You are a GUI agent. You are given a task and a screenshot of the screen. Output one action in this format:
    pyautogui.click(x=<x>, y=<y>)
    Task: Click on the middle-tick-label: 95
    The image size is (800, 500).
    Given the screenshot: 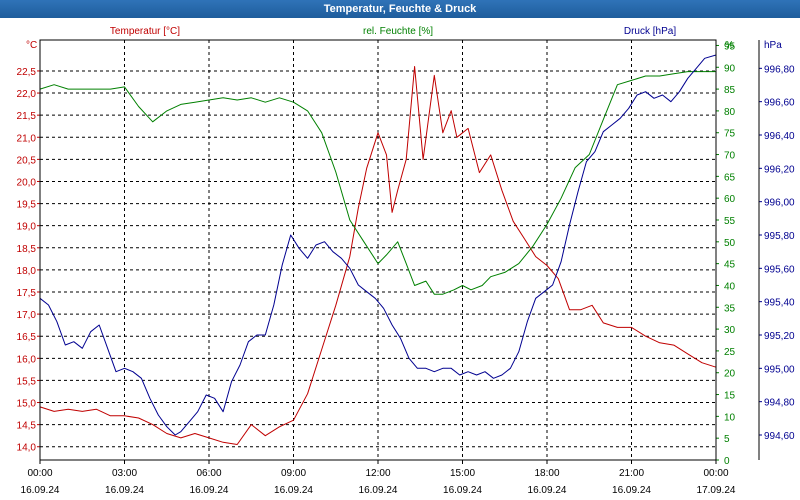 What is the action you would take?
    pyautogui.click(x=730, y=46)
    